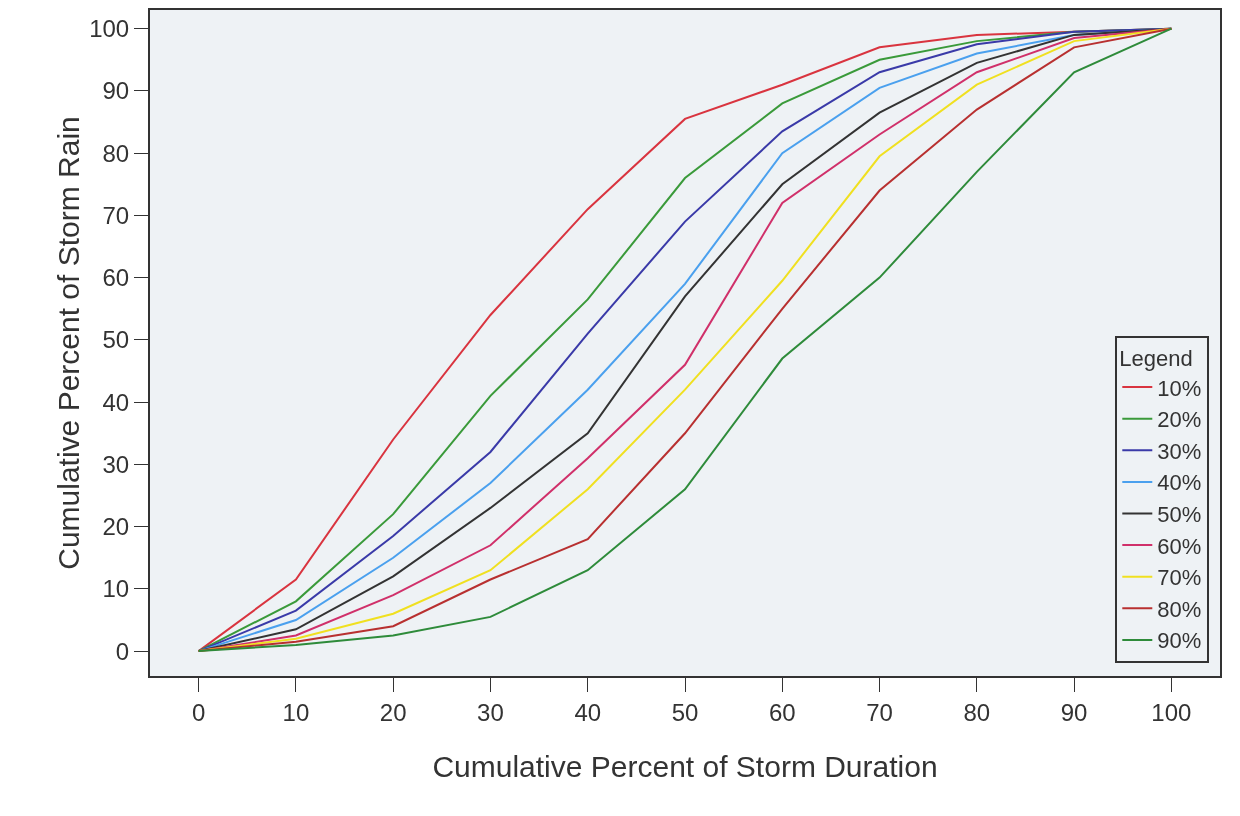  Describe the element at coordinates (1179, 578) in the screenshot. I see `legend-label: 70%` at that location.